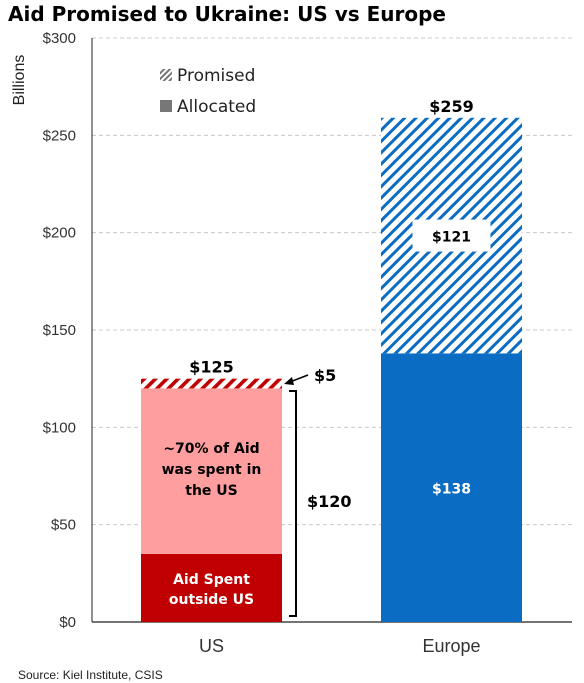  What do you see at coordinates (19, 80) in the screenshot?
I see `y-axis-label: Billions` at bounding box center [19, 80].